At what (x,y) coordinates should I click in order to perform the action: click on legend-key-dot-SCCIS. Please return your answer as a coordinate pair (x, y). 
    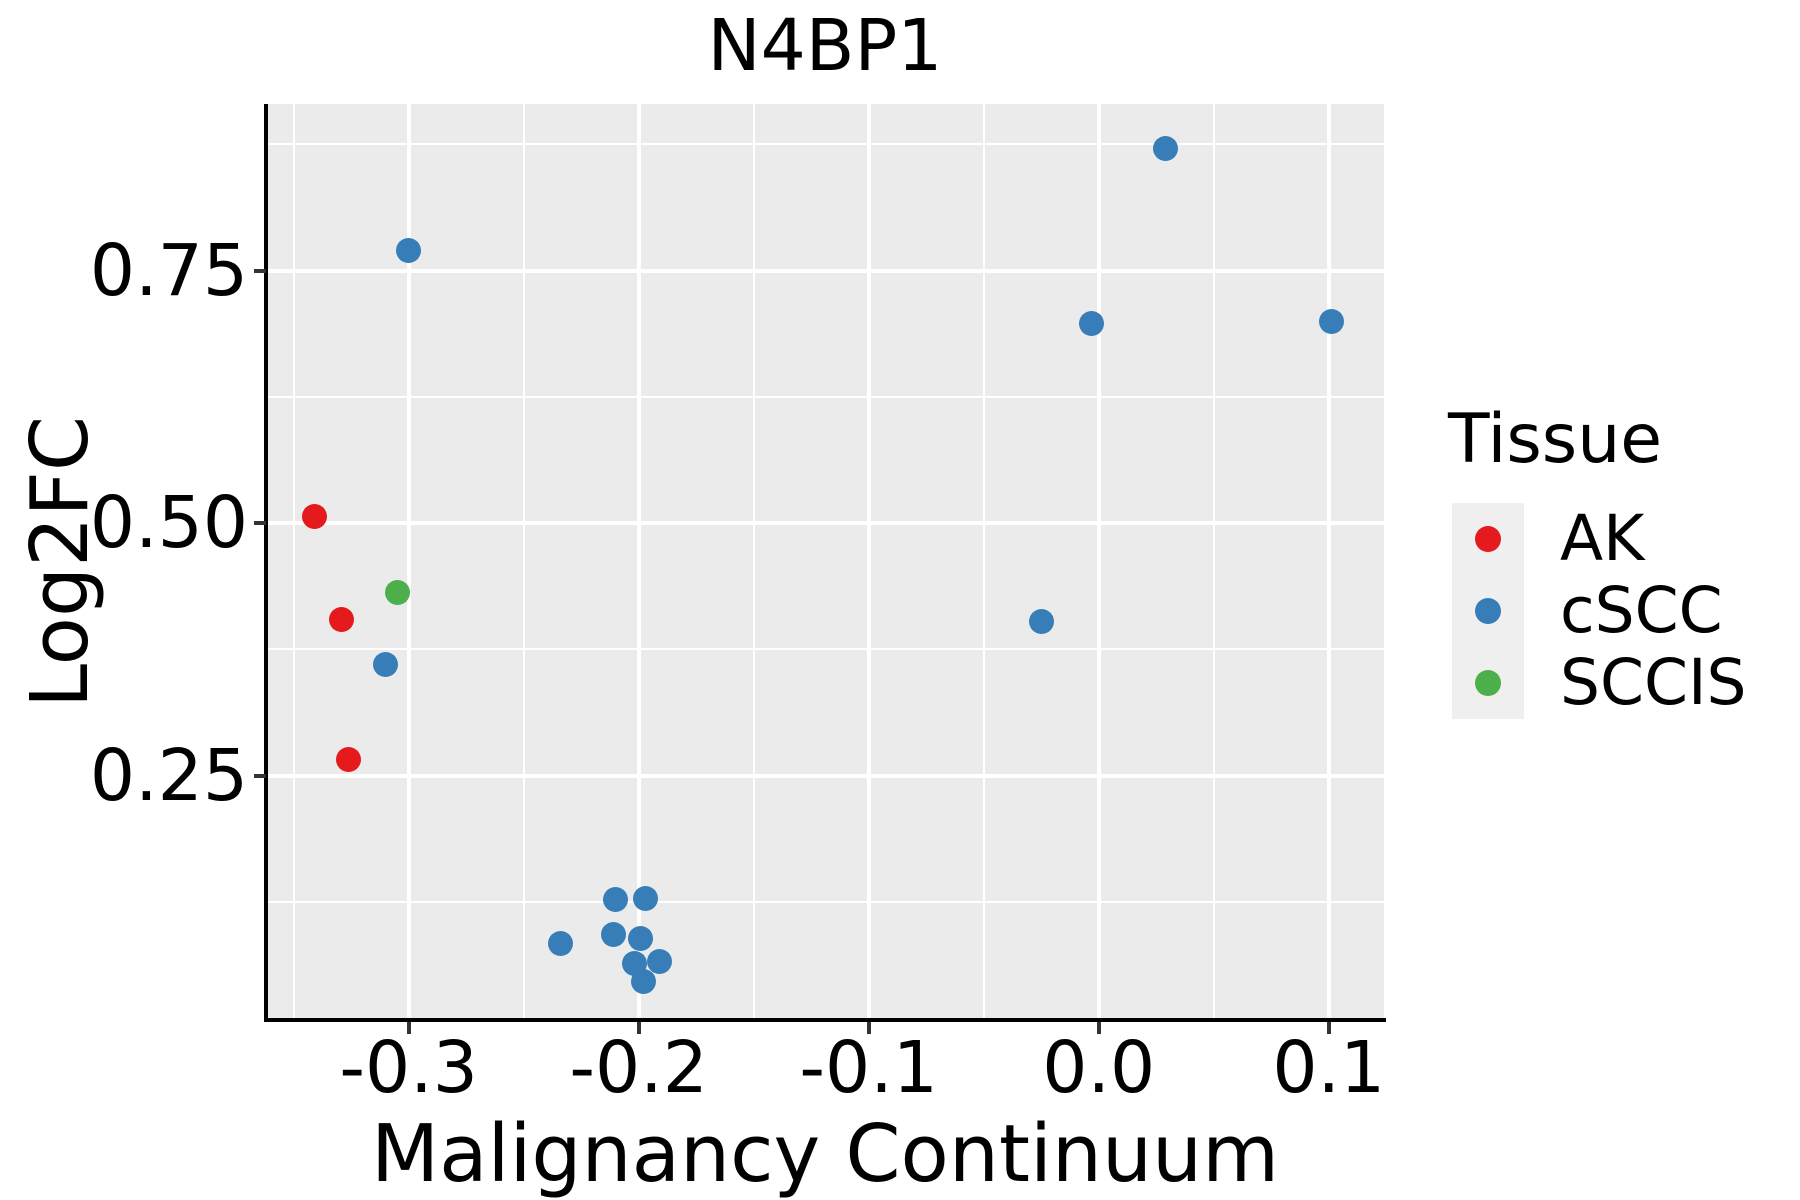
    Looking at the image, I should click on (1488, 683).